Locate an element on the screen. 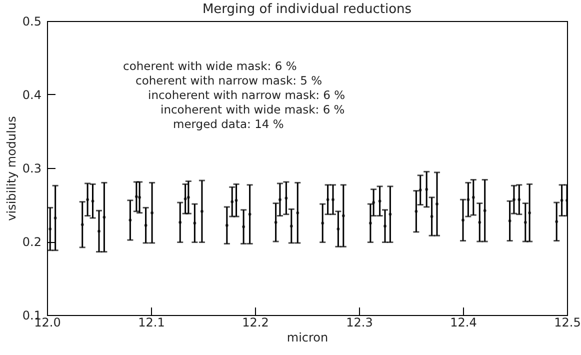  y-tick-label: 0.4 is located at coordinates (32, 95).